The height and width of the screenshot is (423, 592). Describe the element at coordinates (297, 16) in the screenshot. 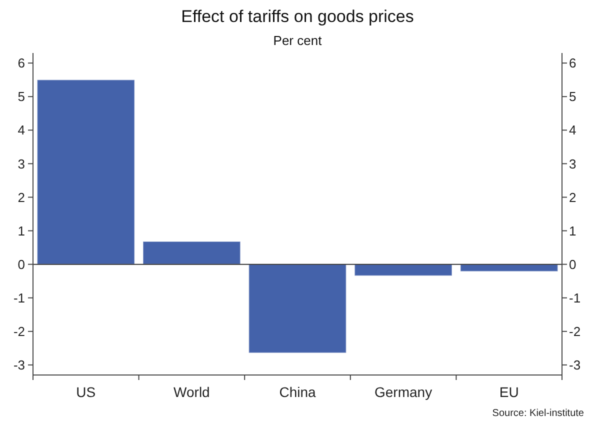

I see `chart-title: Effect of tariffs on goods prices` at that location.